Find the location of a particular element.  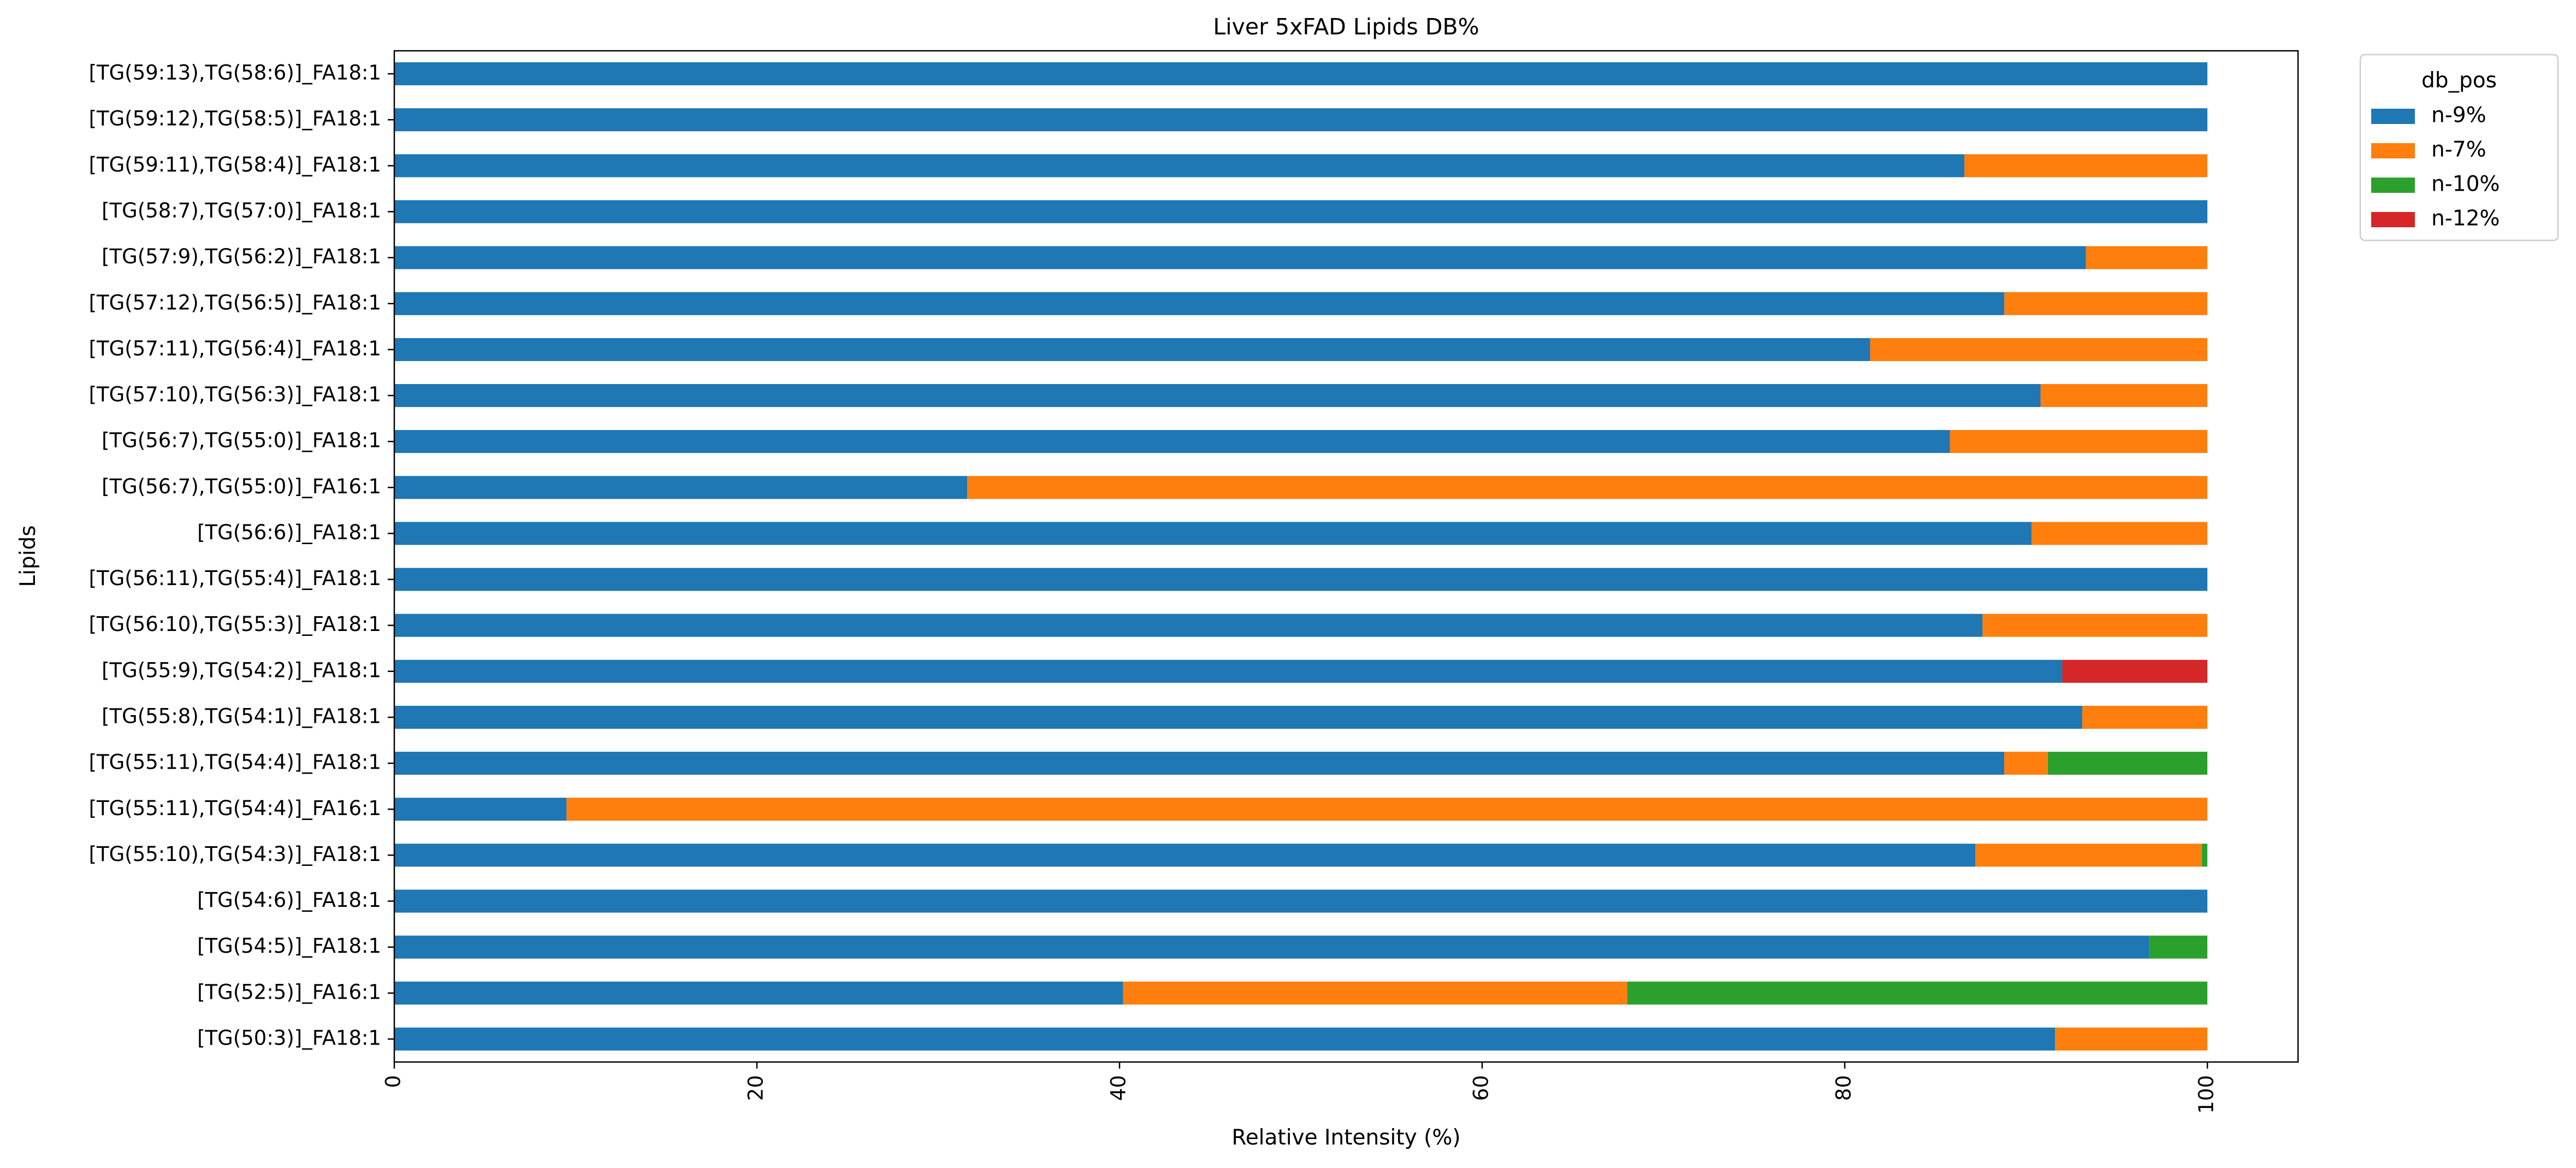

y-tick-label: [TG(56:6)]_FA18:1 is located at coordinates (289, 532).